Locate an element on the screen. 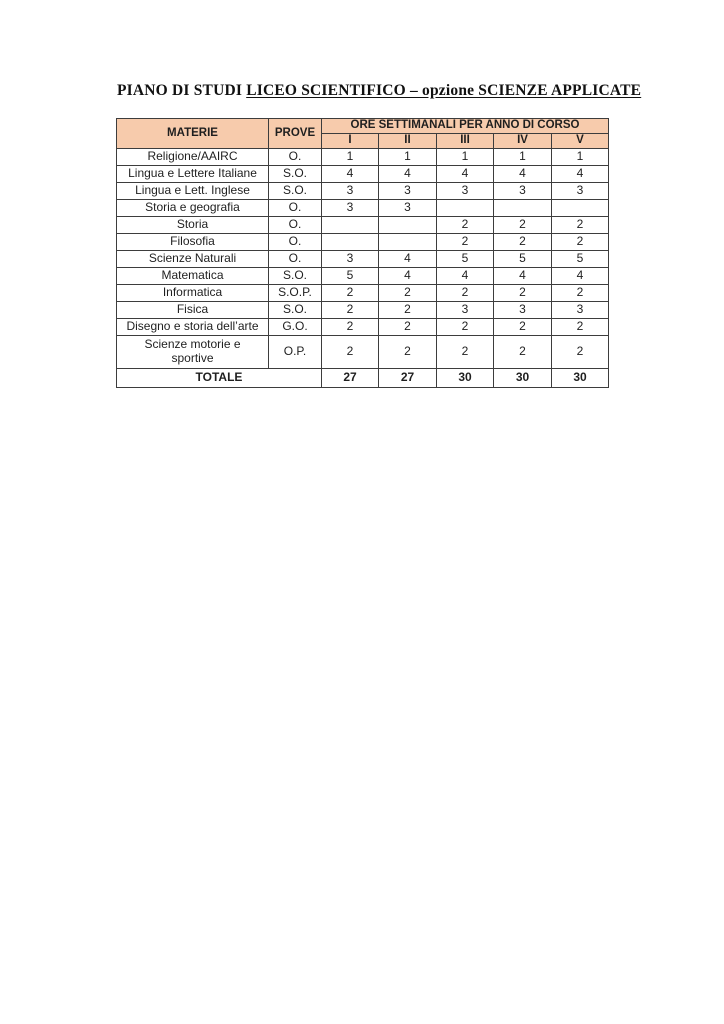 Image resolution: width=724 pixels, height=1024 pixels. table-row: Scienze Naturali O. 3 4 5 5 5 is located at coordinates (362, 259).